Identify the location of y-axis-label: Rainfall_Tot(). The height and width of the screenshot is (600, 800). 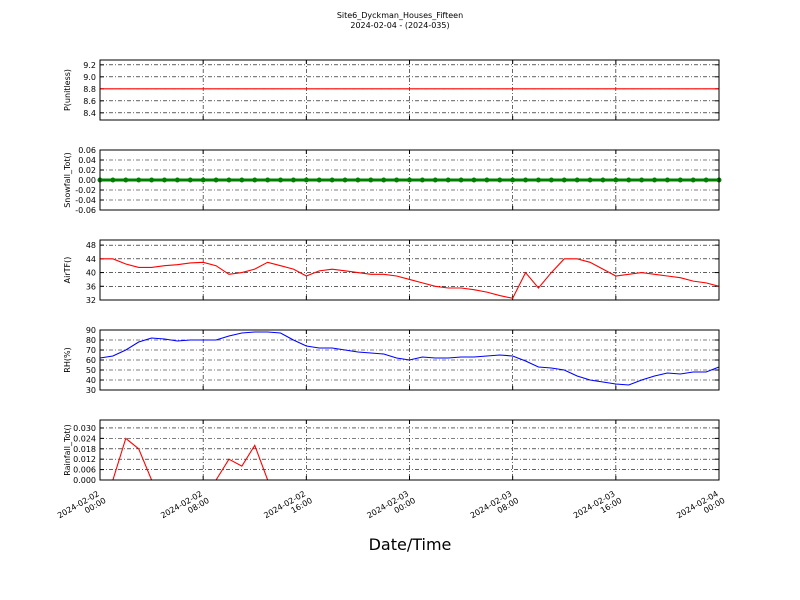
(67, 450).